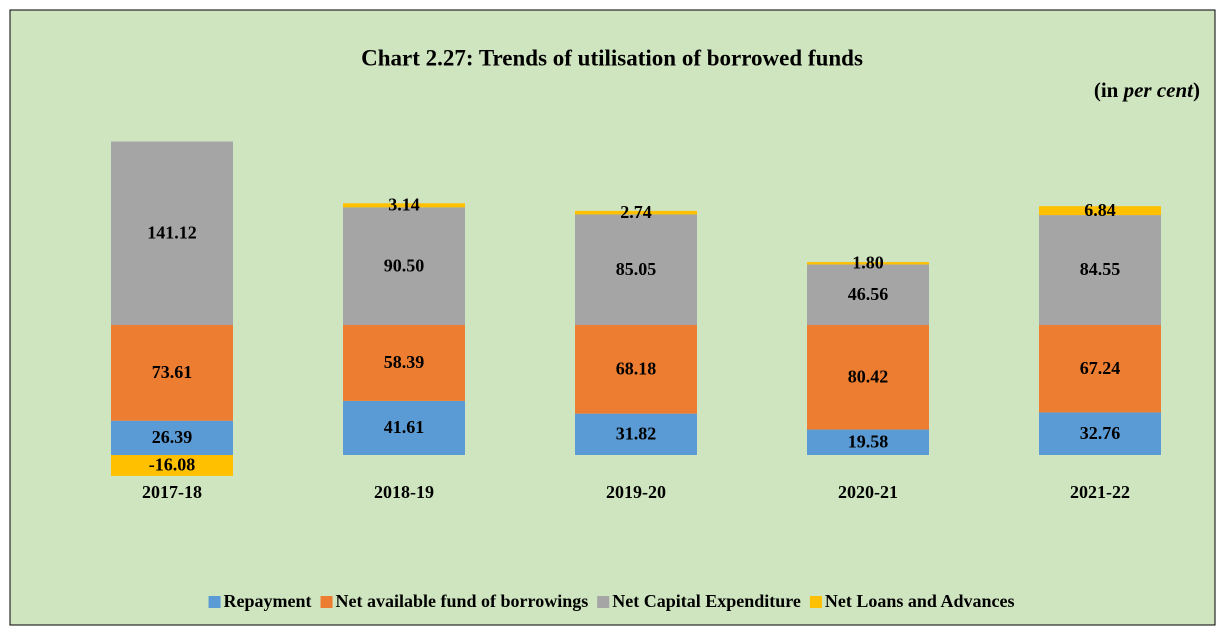 The height and width of the screenshot is (631, 1225). I want to click on legend-label: Repayment, so click(268, 601).